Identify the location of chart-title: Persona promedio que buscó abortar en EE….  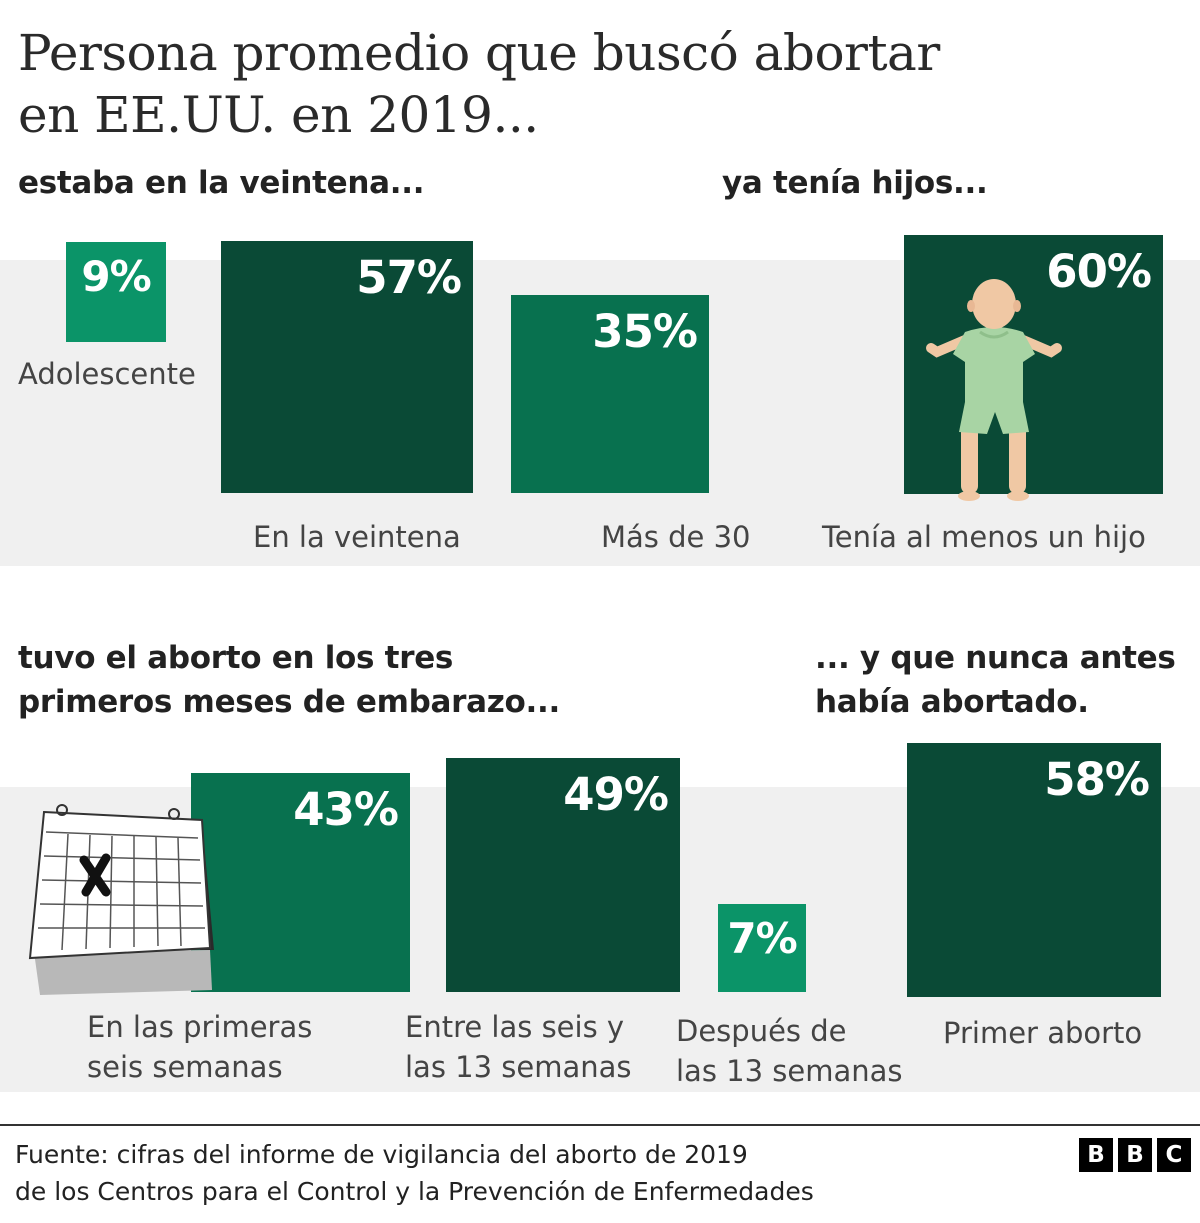
(568, 84).